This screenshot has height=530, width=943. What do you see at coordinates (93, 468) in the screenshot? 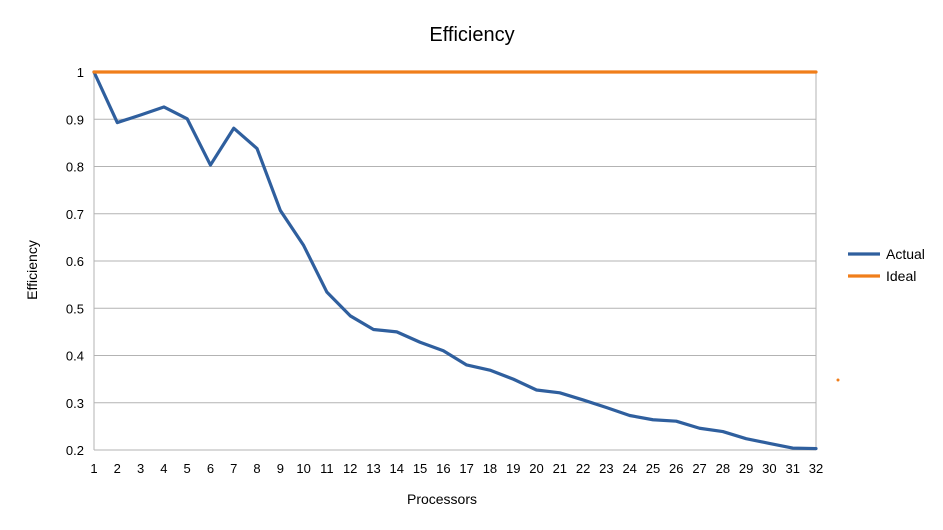
I see `x-tick-label: 1` at bounding box center [93, 468].